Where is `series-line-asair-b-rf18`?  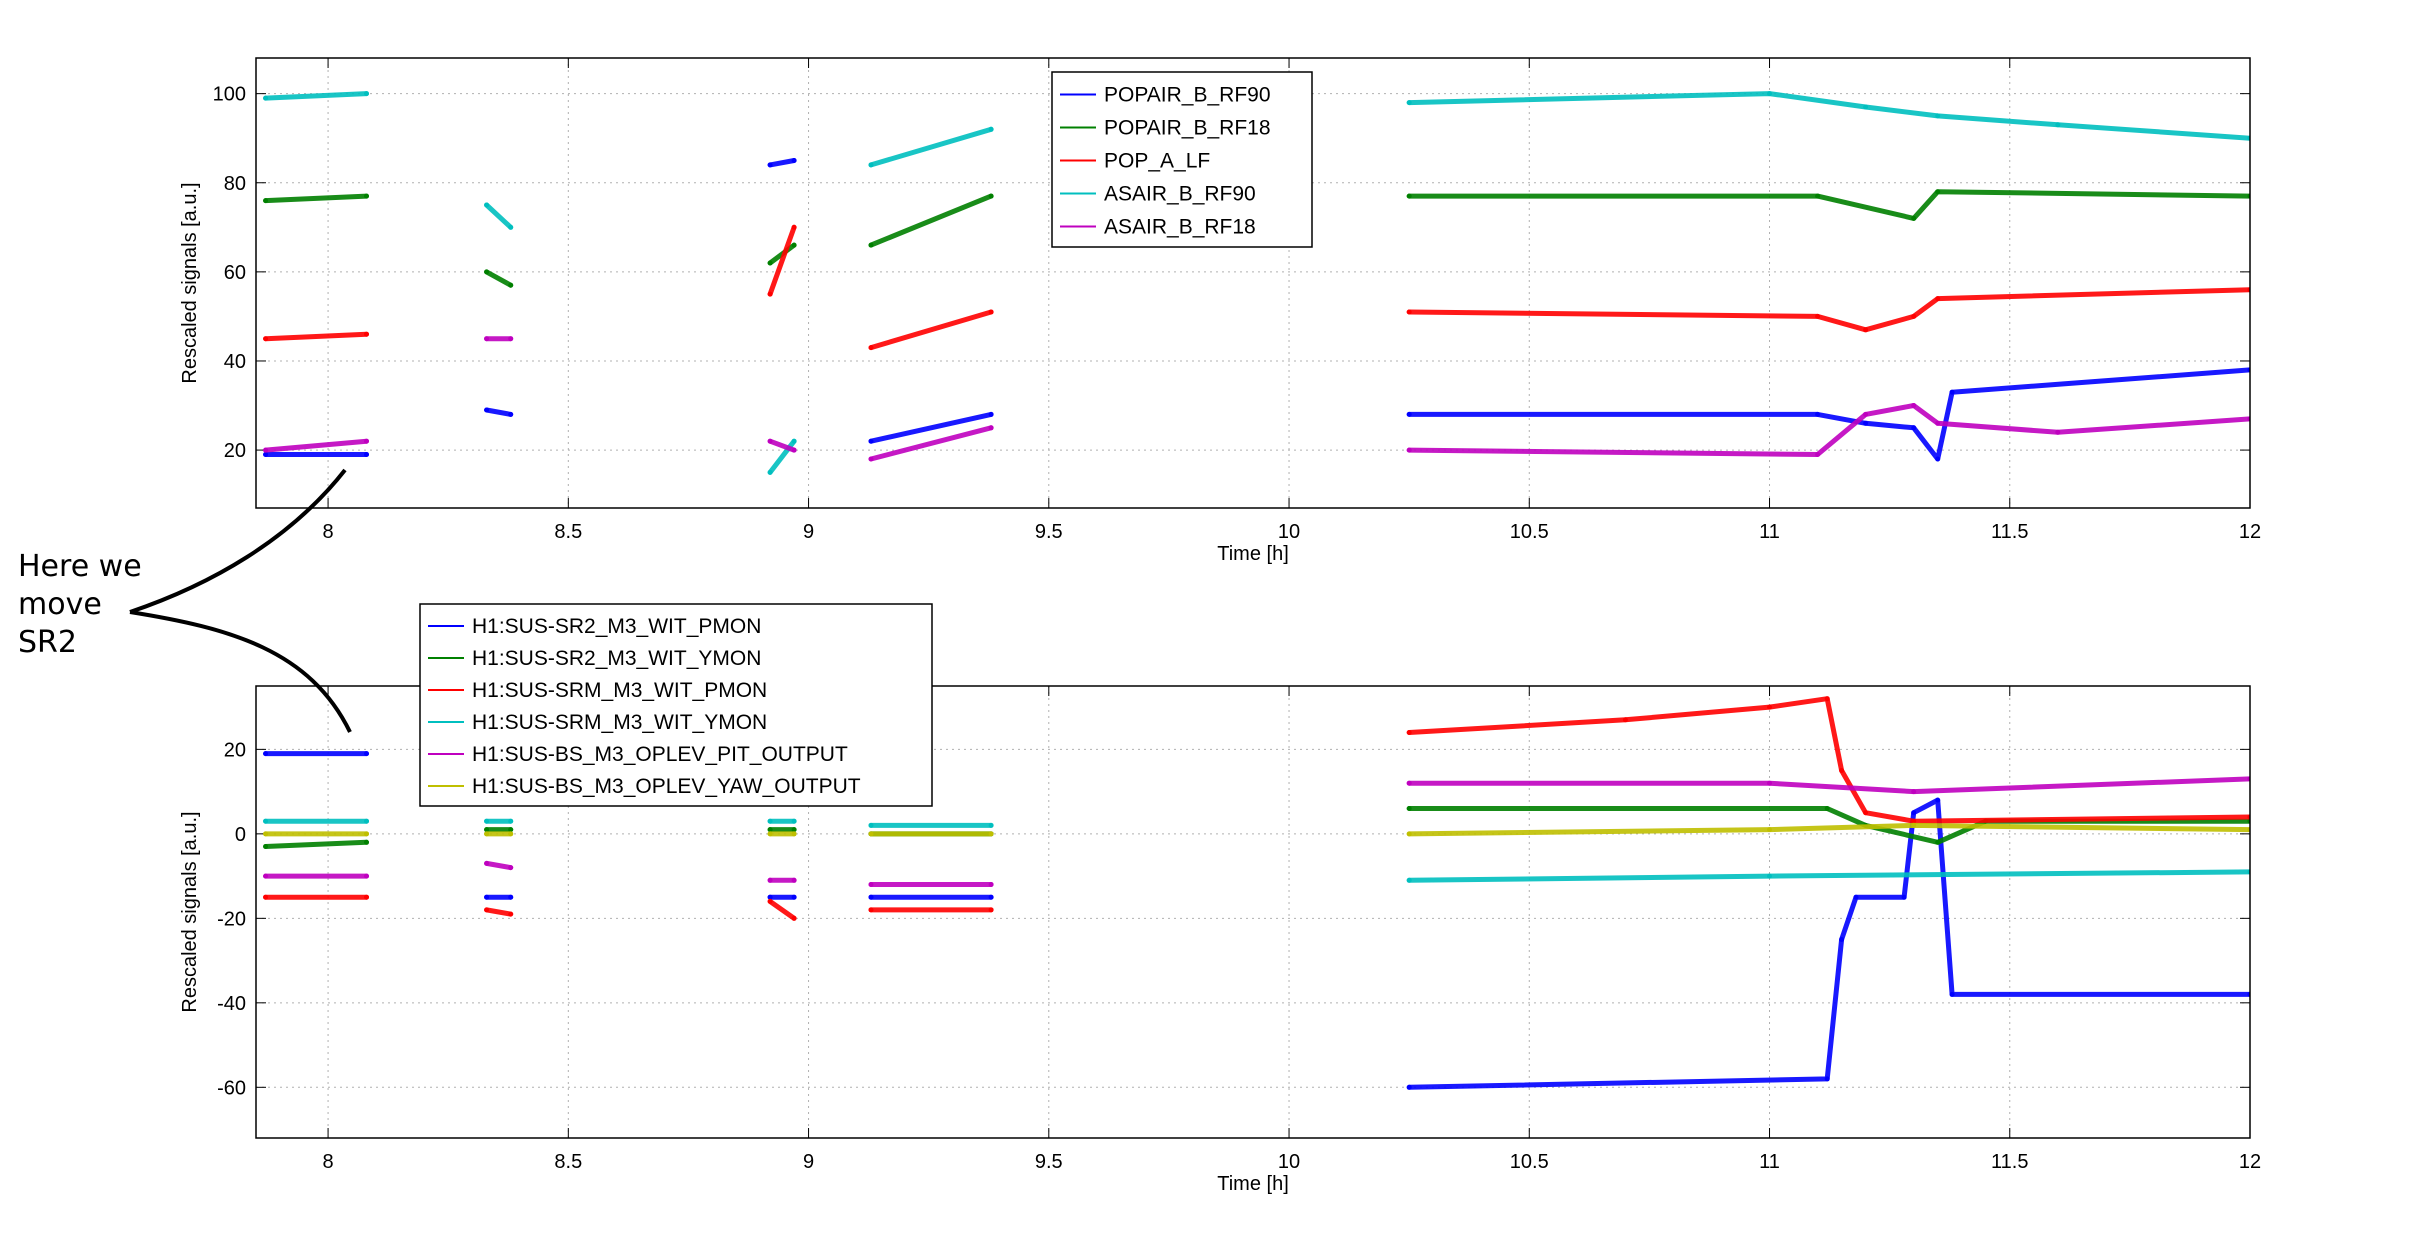
series-line-asair-b-rf18 is located at coordinates (316, 445).